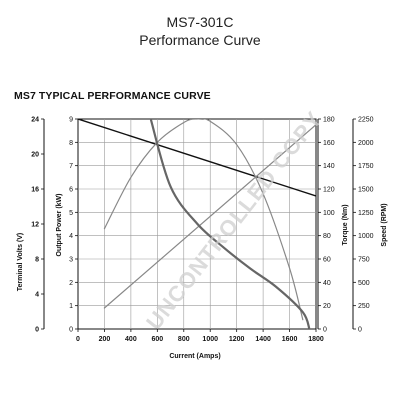 The height and width of the screenshot is (400, 400). What do you see at coordinates (327, 306) in the screenshot?
I see `torque-tick-label: 20` at bounding box center [327, 306].